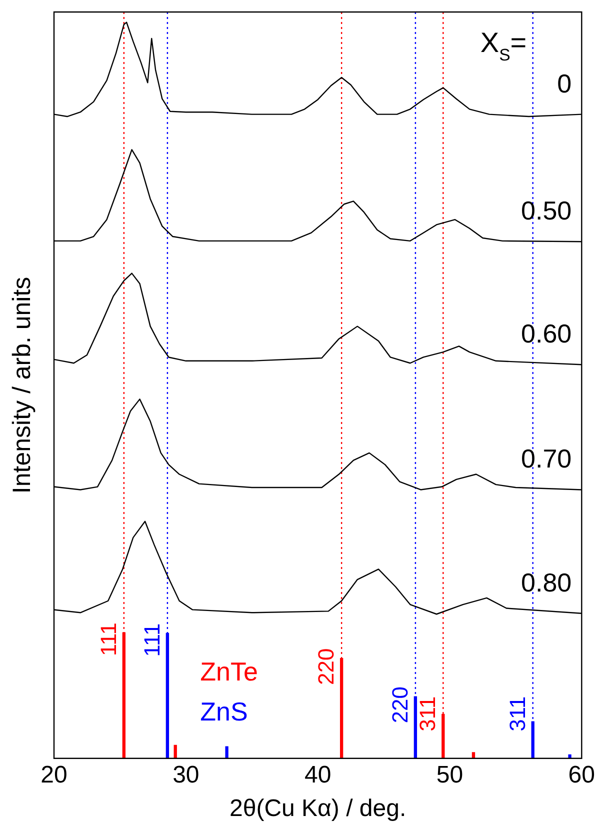  What do you see at coordinates (450, 774) in the screenshot?
I see `x-tick-label: 50` at bounding box center [450, 774].